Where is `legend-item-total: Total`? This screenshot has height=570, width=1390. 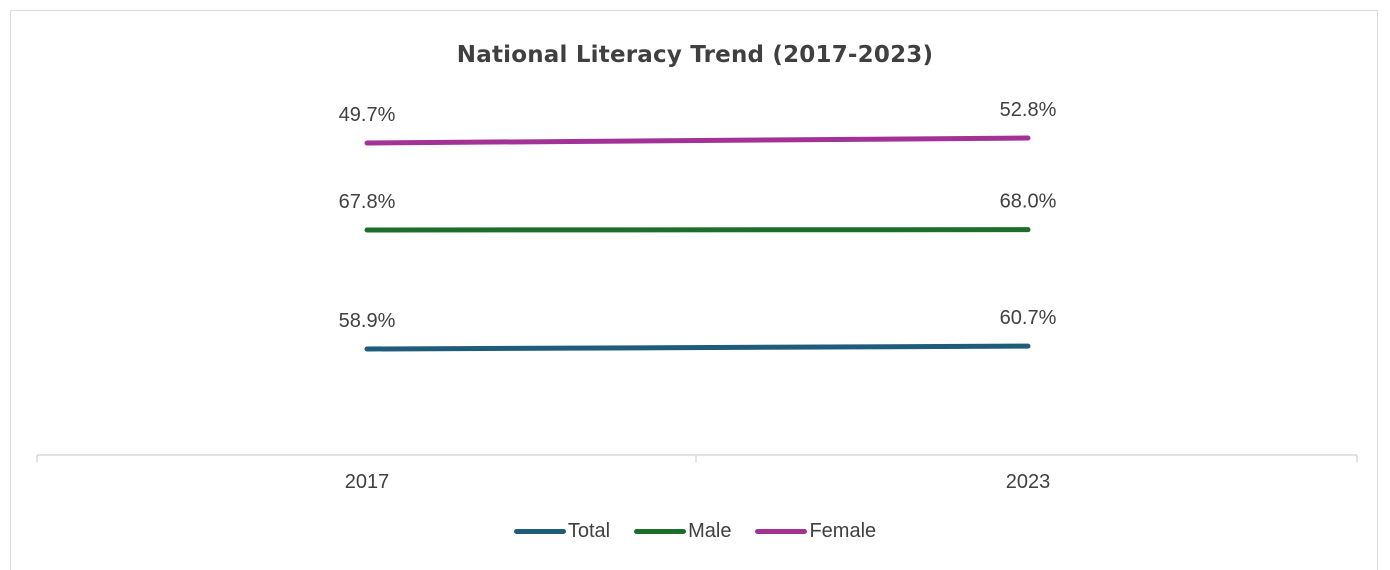 legend-item-total: Total is located at coordinates (562, 531).